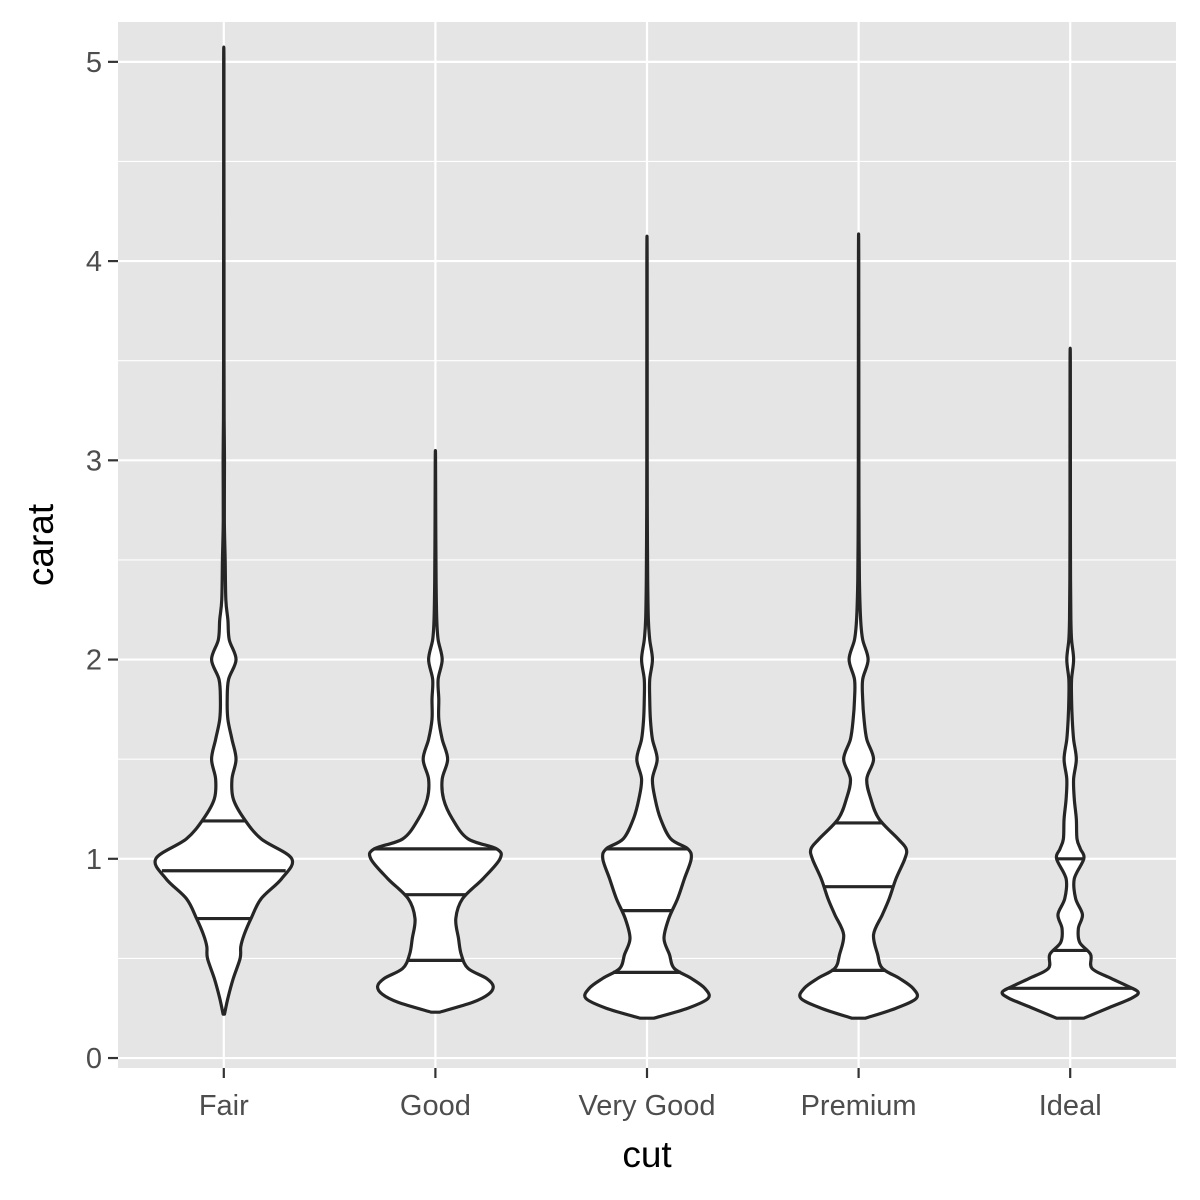 Image resolution: width=1200 pixels, height=1200 pixels. I want to click on violin-good, so click(435, 731).